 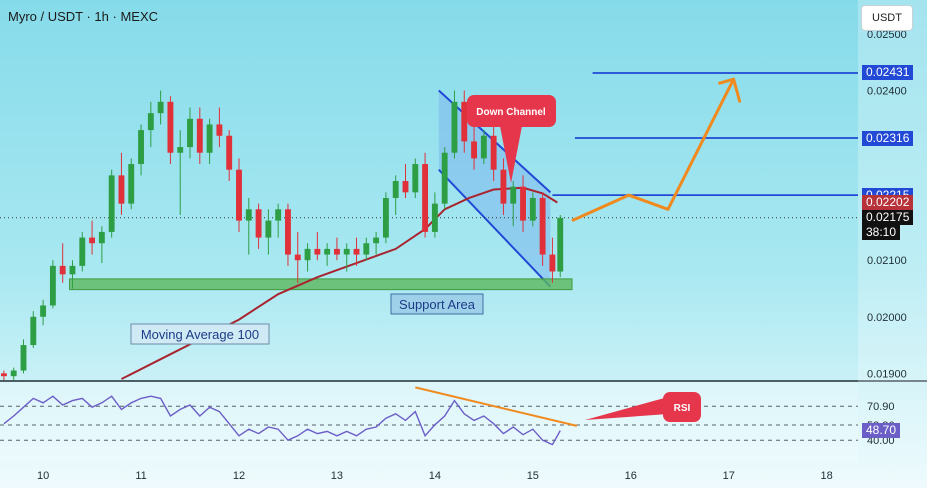 What do you see at coordinates (888, 218) in the screenshot?
I see `price-tag-last-price: 0.02175` at bounding box center [888, 218].